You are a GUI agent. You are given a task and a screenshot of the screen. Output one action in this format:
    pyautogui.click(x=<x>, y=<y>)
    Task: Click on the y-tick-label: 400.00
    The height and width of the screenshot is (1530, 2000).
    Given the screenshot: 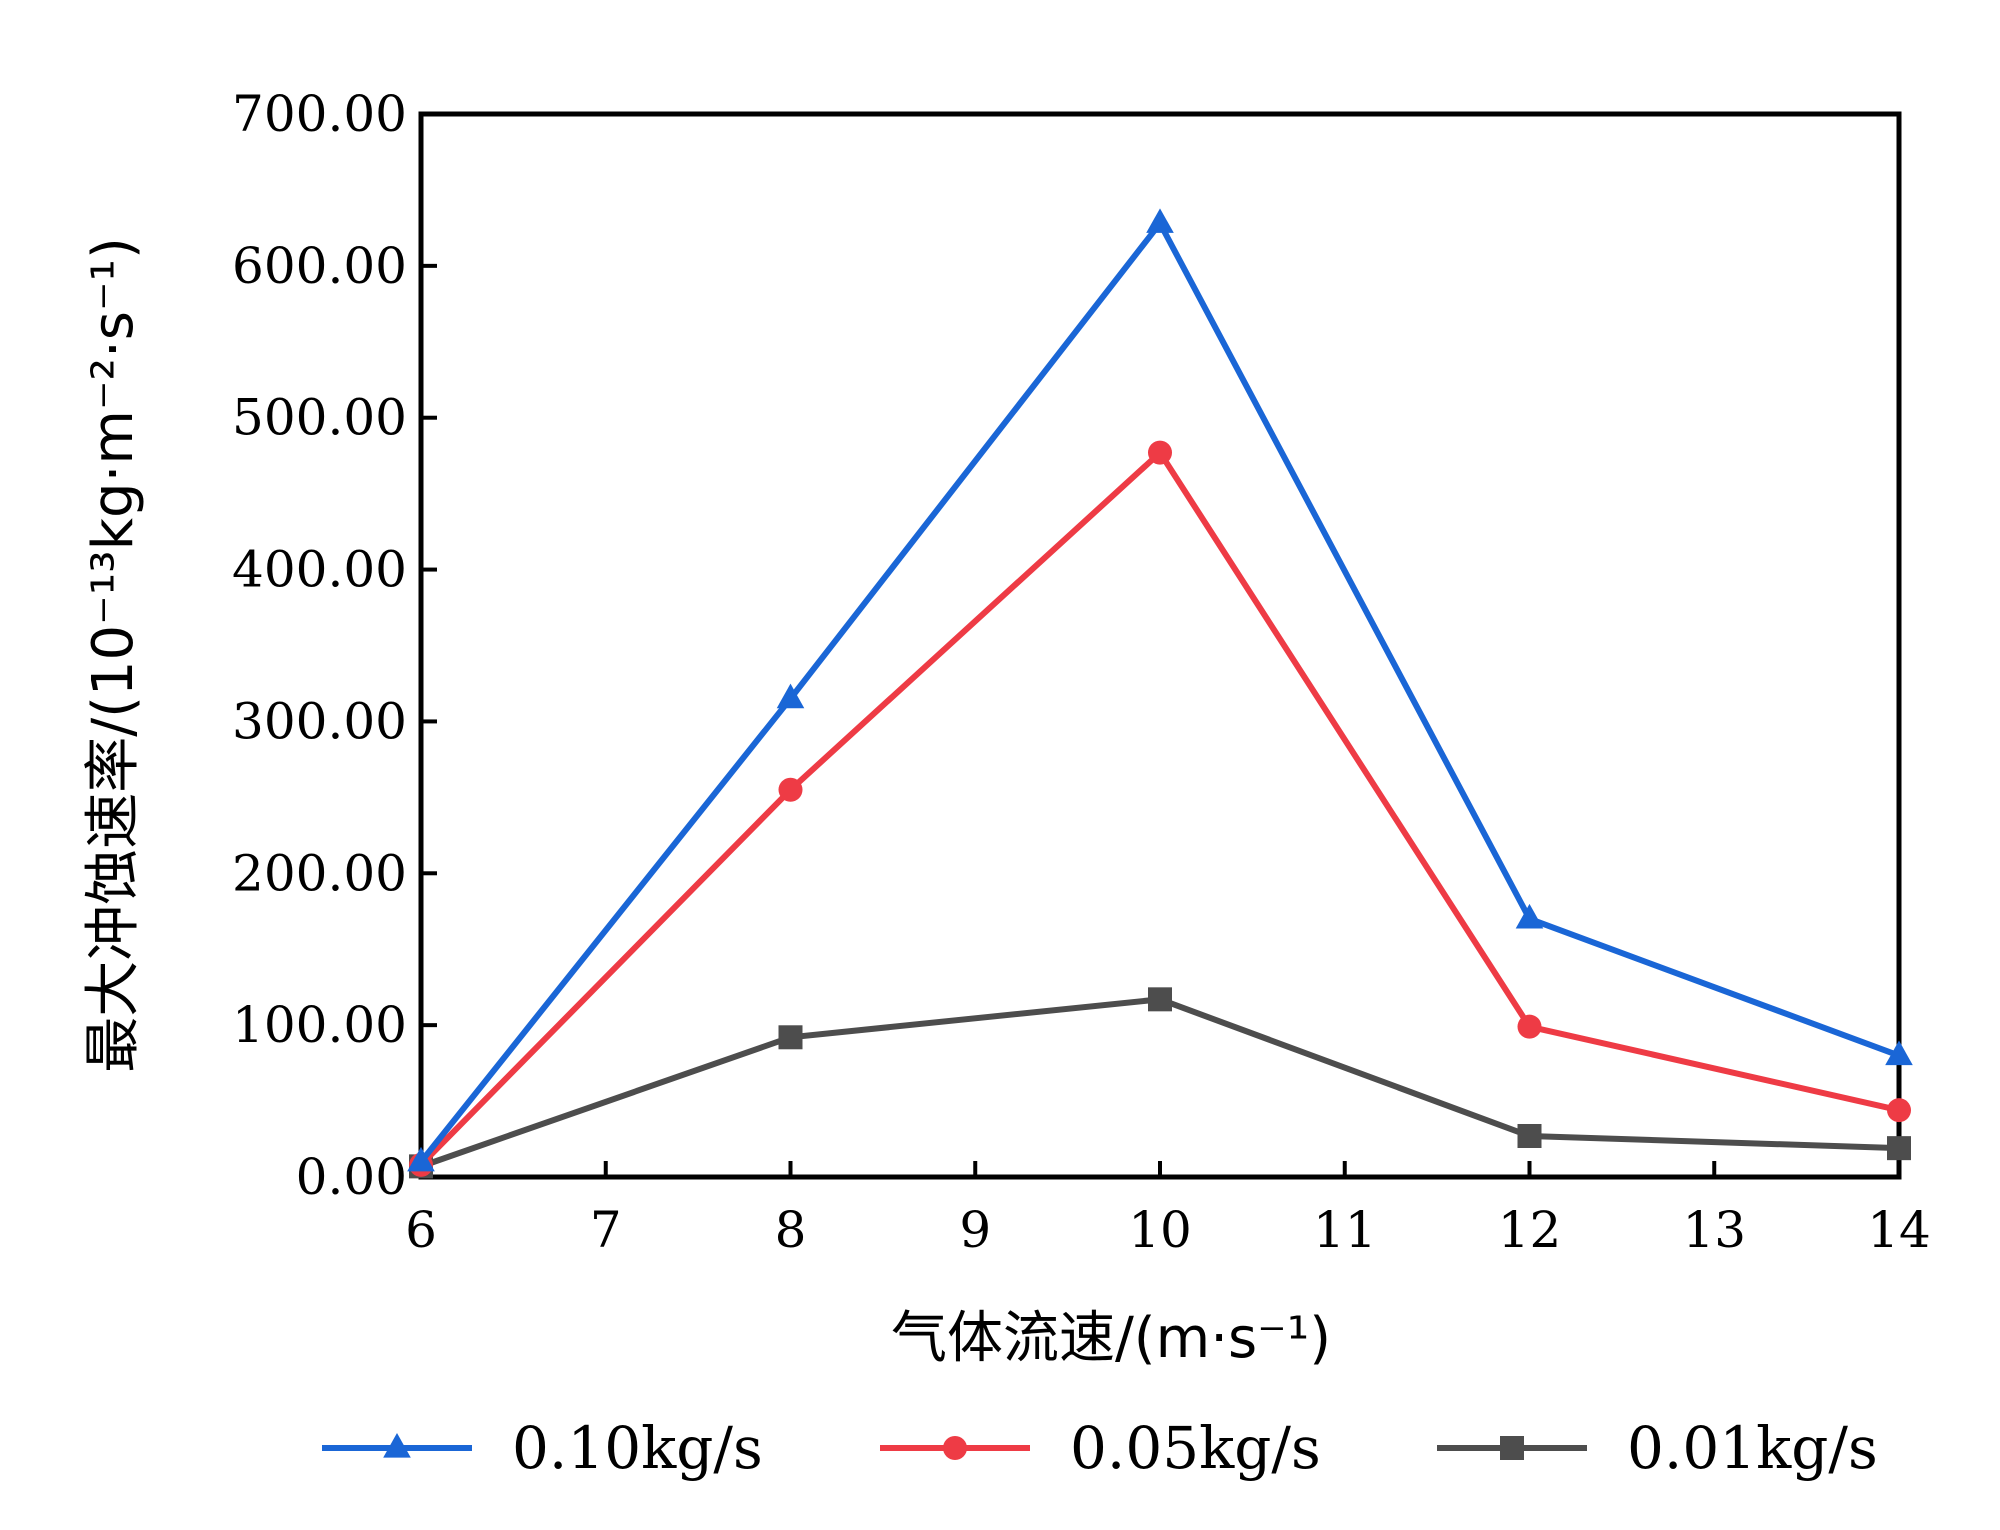 What is the action you would take?
    pyautogui.click(x=319, y=570)
    